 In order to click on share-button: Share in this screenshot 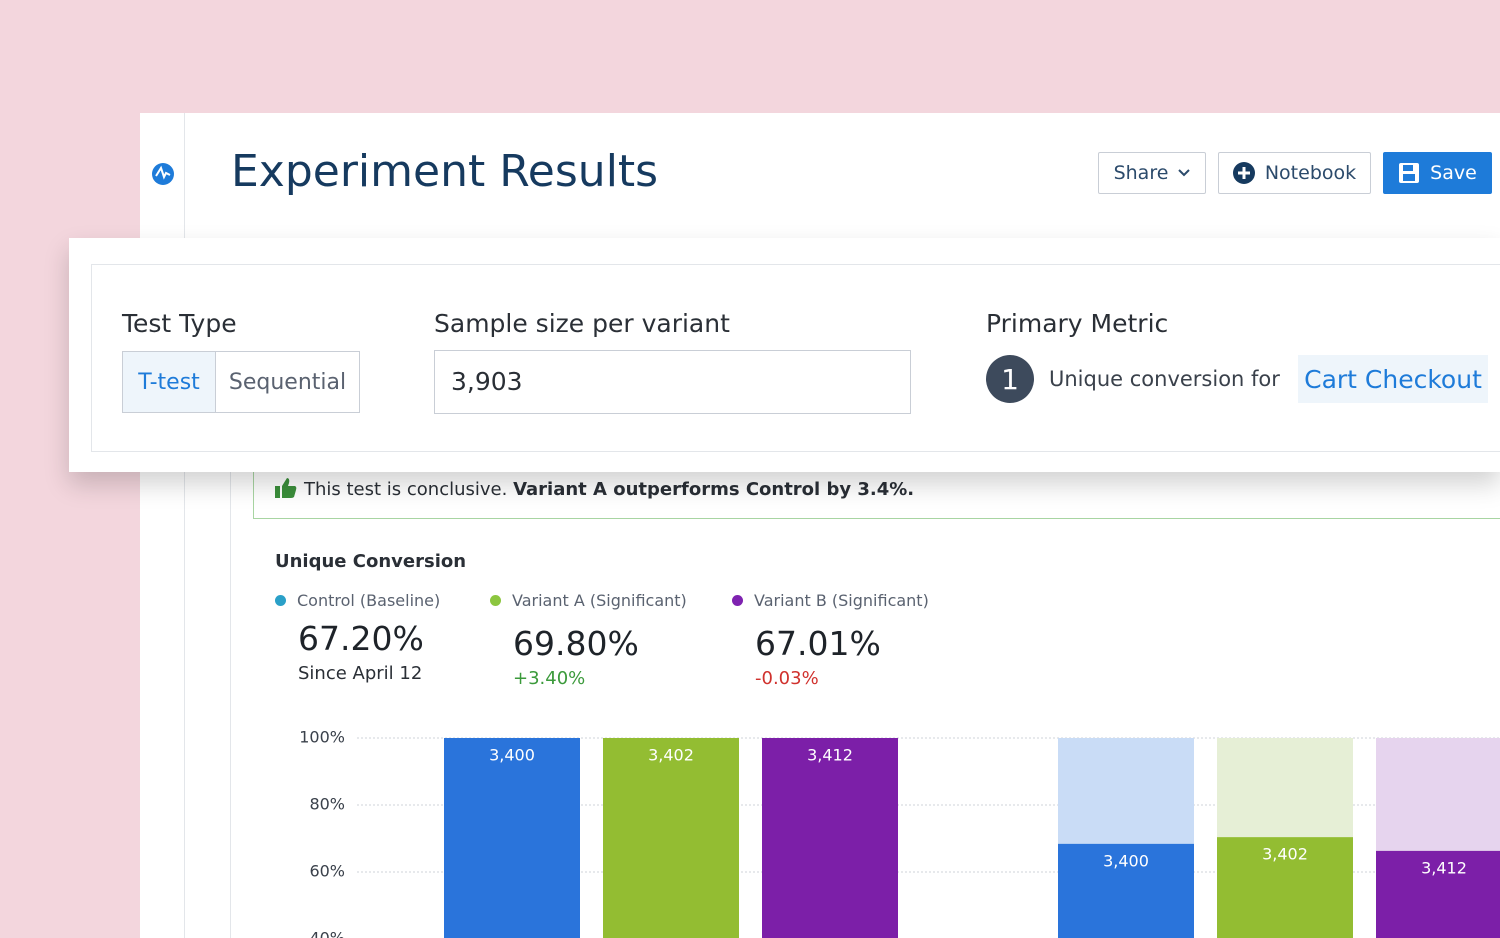, I will do `click(1152, 173)`.